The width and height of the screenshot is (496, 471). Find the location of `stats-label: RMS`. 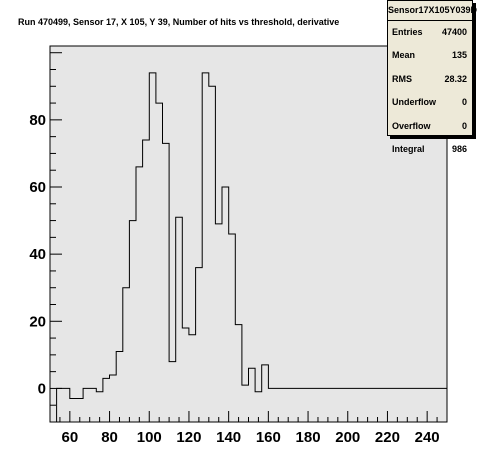

stats-label: RMS is located at coordinates (402, 78).